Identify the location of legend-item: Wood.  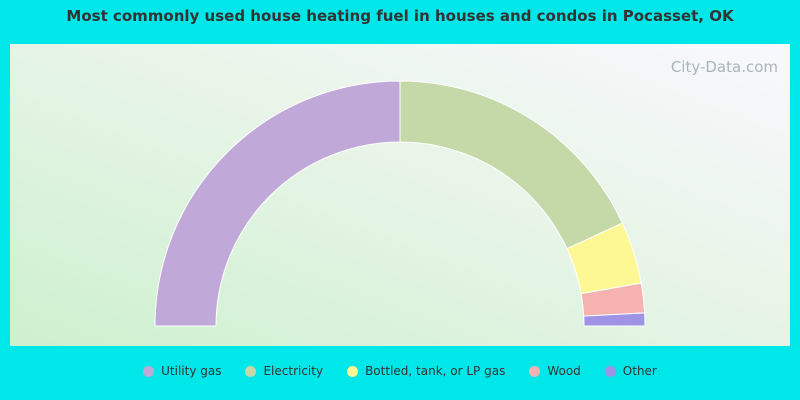
(555, 371).